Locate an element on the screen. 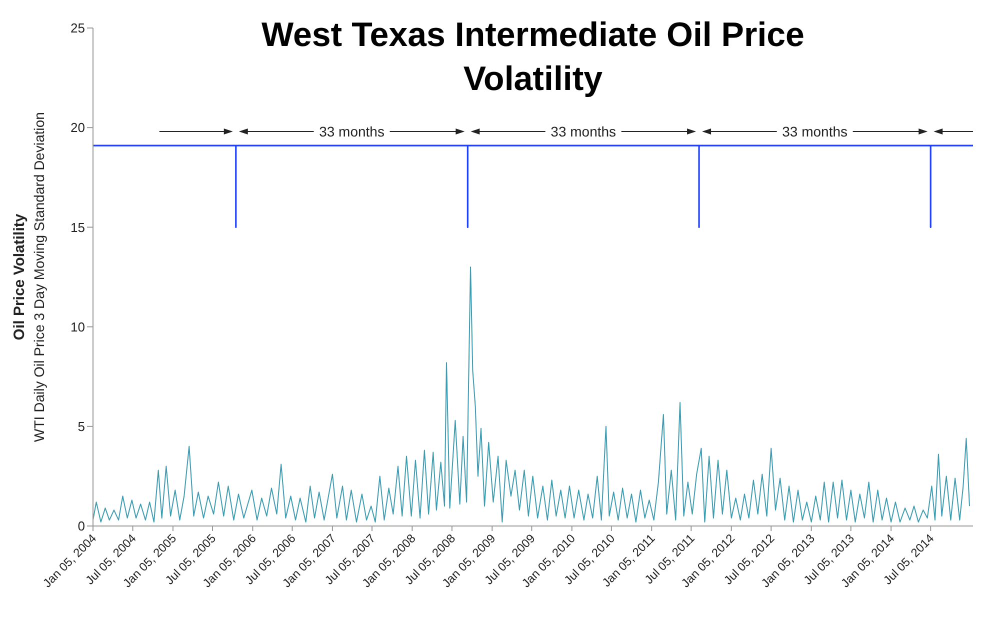 The width and height of the screenshot is (987, 624). y-tick-label: 15 is located at coordinates (77, 227).